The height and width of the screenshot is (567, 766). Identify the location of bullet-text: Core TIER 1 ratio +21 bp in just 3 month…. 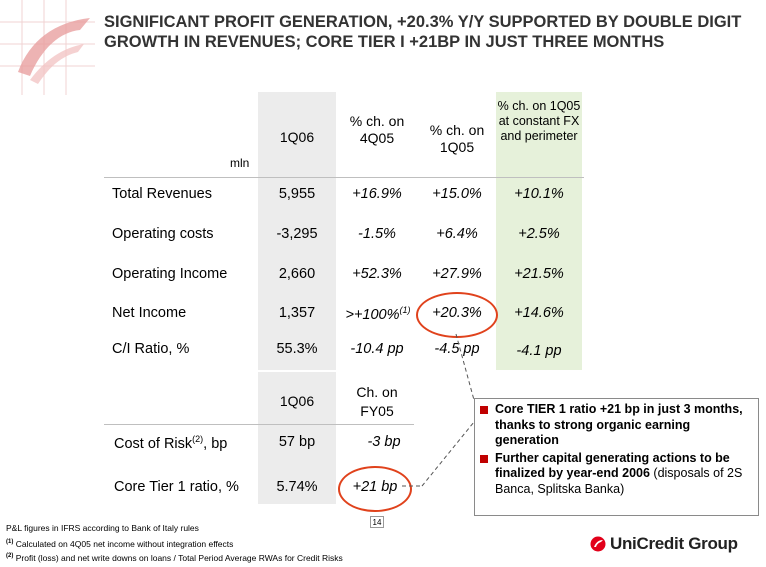
(619, 424).